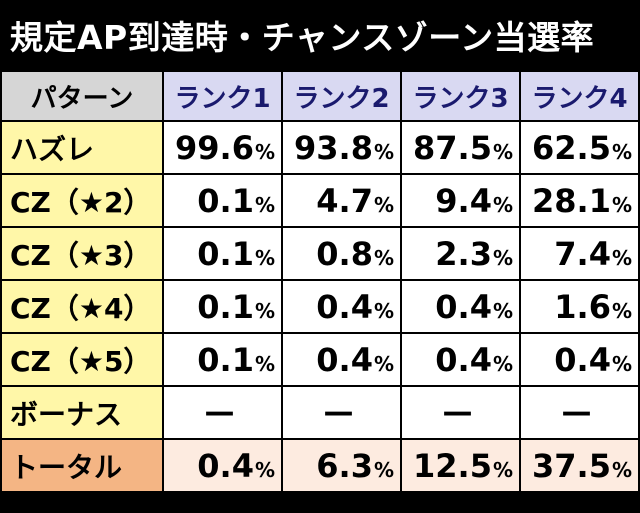  What do you see at coordinates (452, 465) in the screenshot?
I see `value-number: 12.5` at bounding box center [452, 465].